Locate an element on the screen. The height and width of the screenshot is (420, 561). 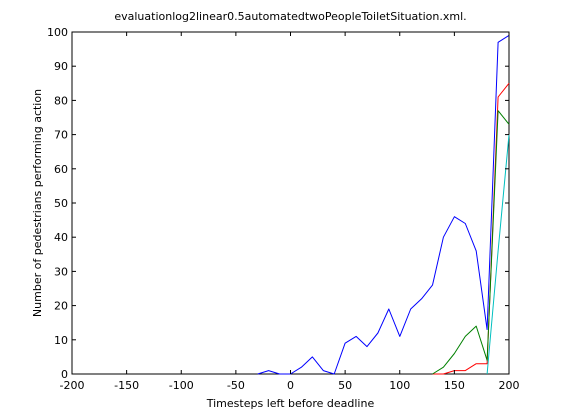
x-tick-label: 100 is located at coordinates (399, 385).